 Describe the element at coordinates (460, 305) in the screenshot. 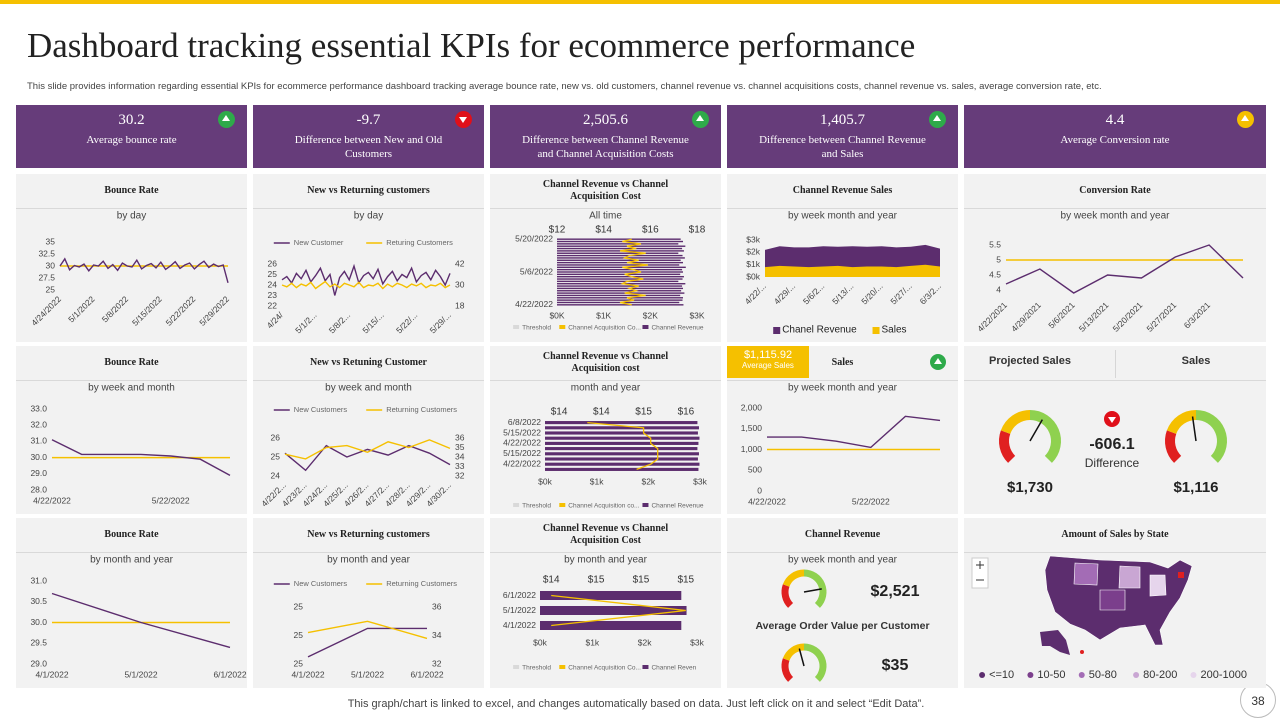

I see `y2-tick-label: 18` at that location.